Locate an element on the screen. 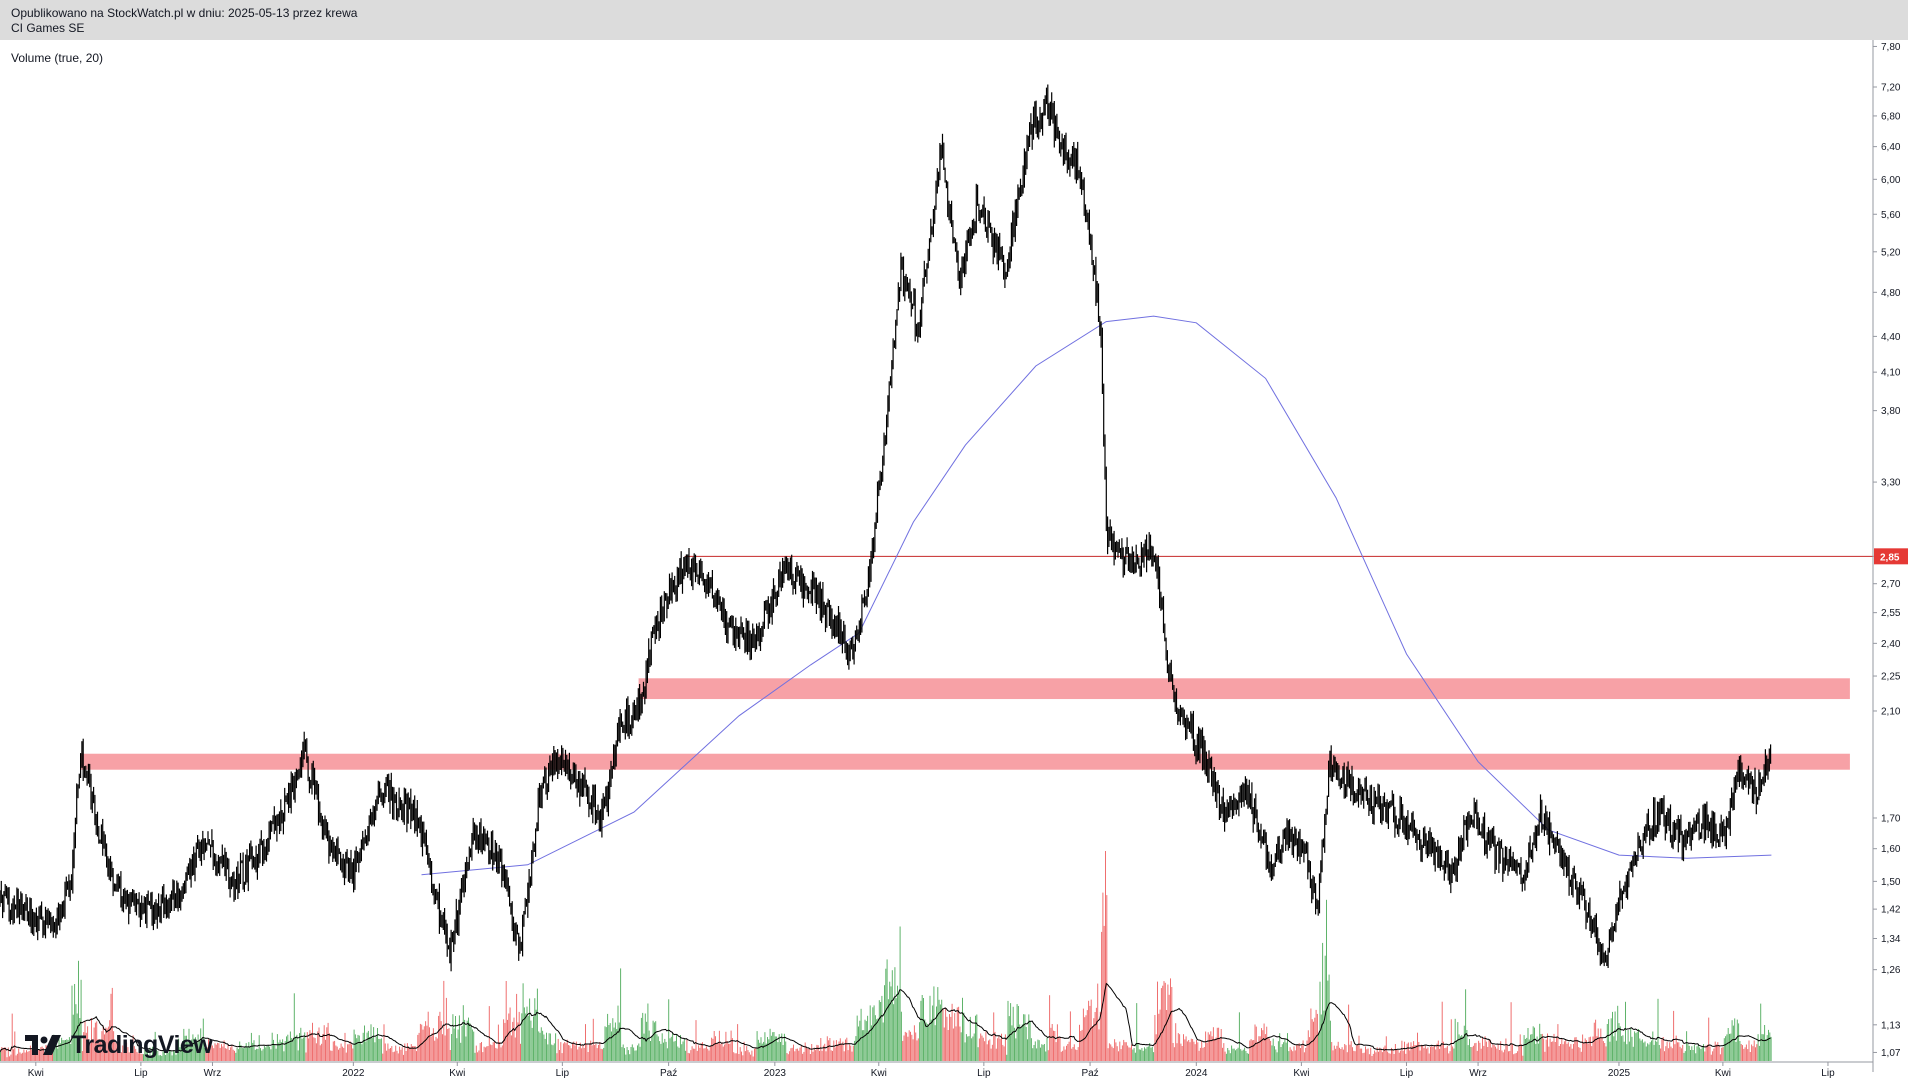 This screenshot has height=1081, width=1908. time-tick-label: Lip is located at coordinates (1828, 1073).